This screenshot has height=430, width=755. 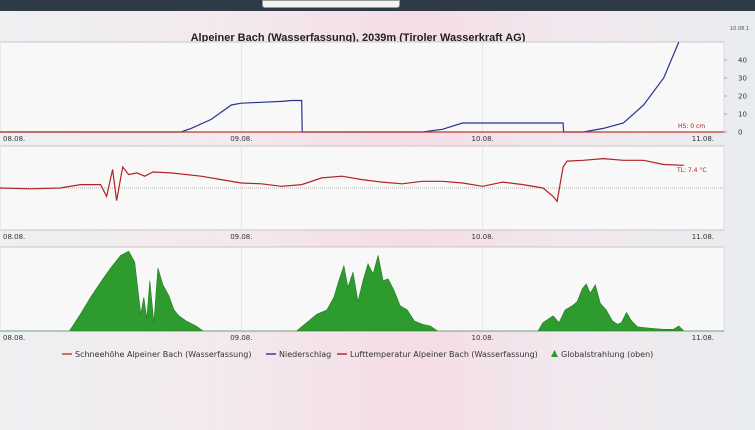 I want to click on series-line-temp, so click(x=342, y=180).